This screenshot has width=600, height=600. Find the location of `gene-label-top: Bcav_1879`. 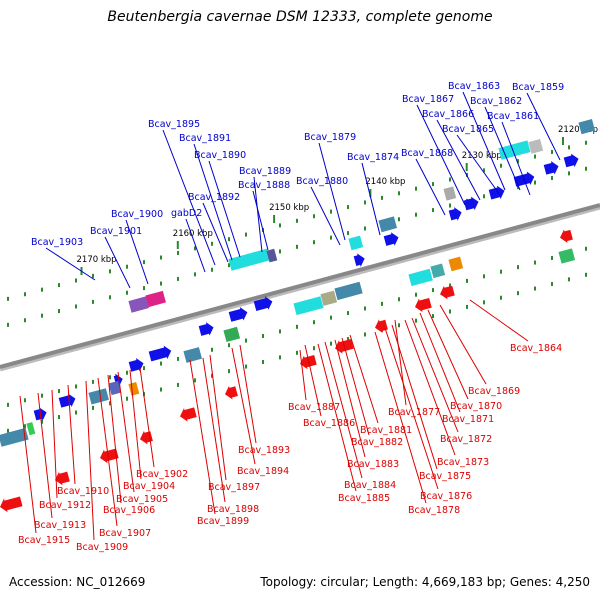

gene-label-top: Bcav_1879 is located at coordinates (330, 137).